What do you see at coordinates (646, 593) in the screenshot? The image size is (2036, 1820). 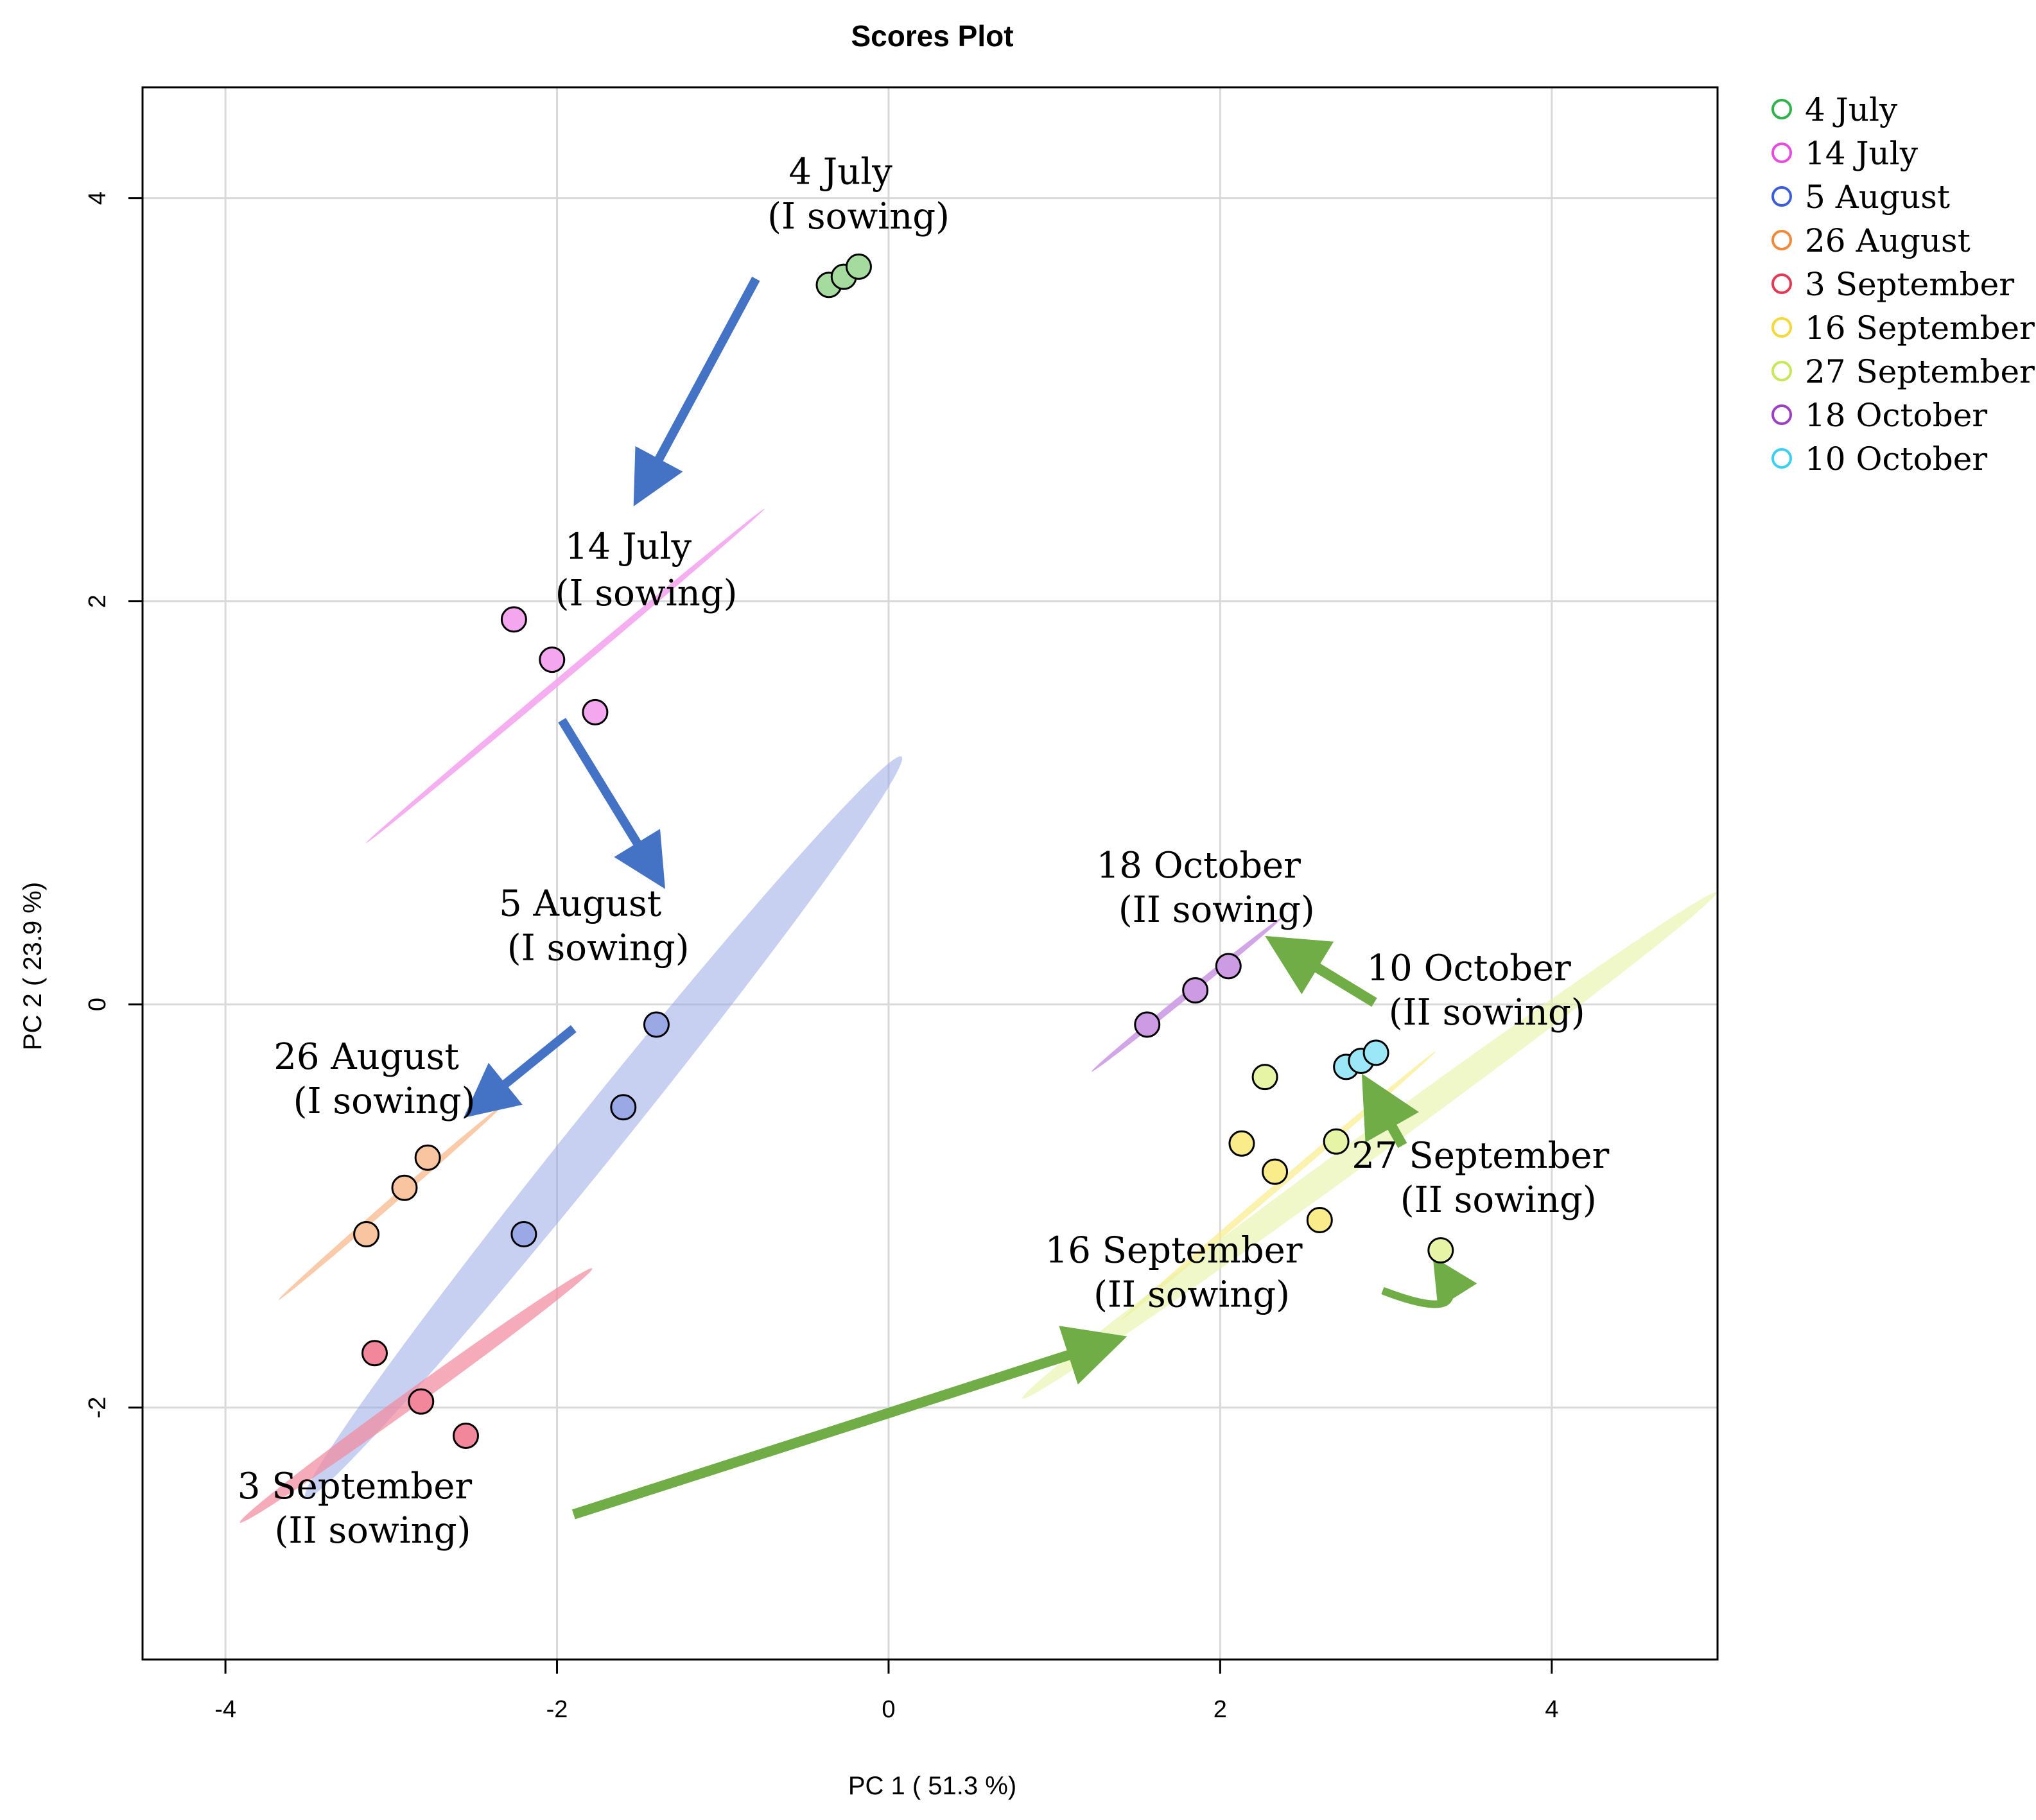 I see `annotation-14-july-sowing: (I sowing)` at bounding box center [646, 593].